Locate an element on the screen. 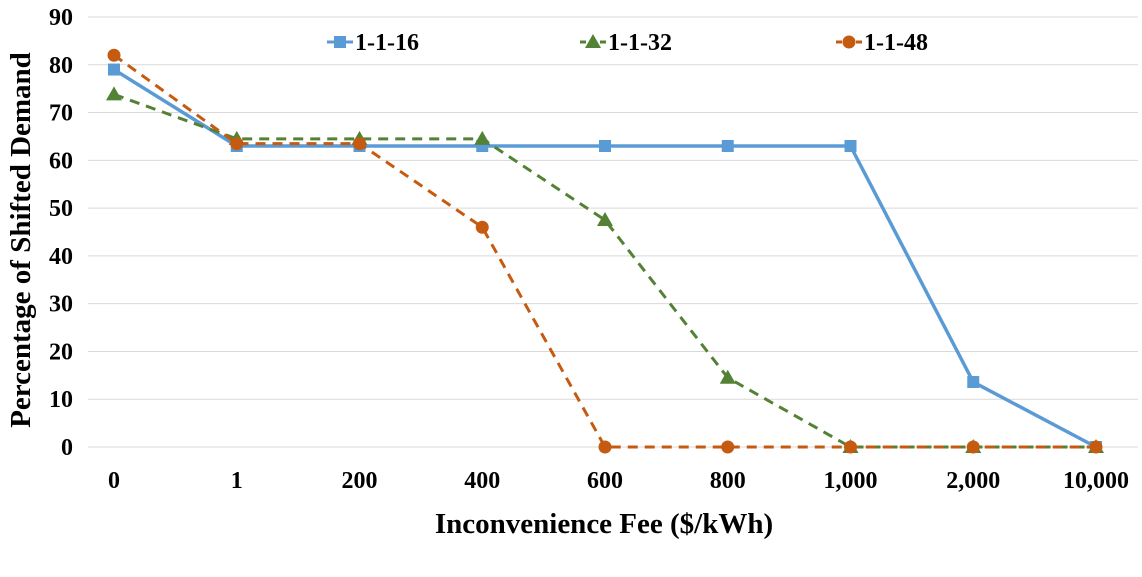 This screenshot has height=577, width=1142. x-tick-label: 200 is located at coordinates (360, 481).